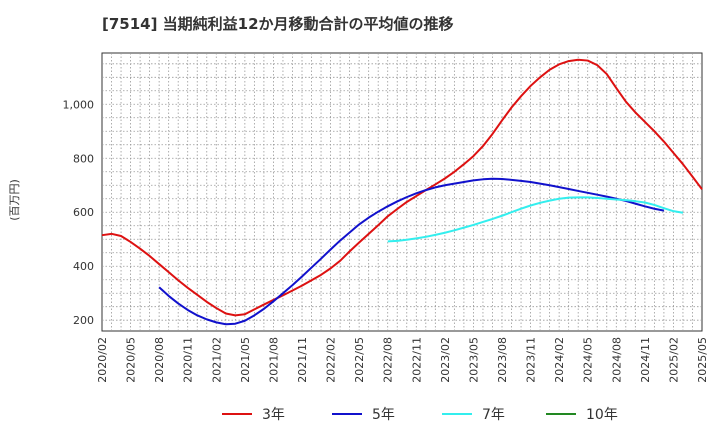  I want to click on x-tick-label: 2024/02, so click(559, 360).